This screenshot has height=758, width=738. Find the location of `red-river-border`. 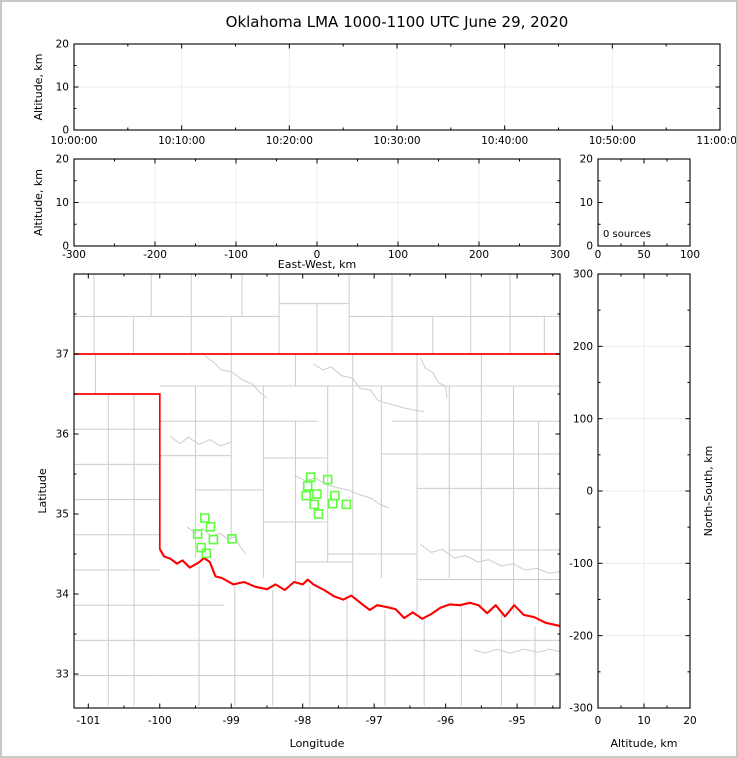

red-river-border is located at coordinates (359, 588).